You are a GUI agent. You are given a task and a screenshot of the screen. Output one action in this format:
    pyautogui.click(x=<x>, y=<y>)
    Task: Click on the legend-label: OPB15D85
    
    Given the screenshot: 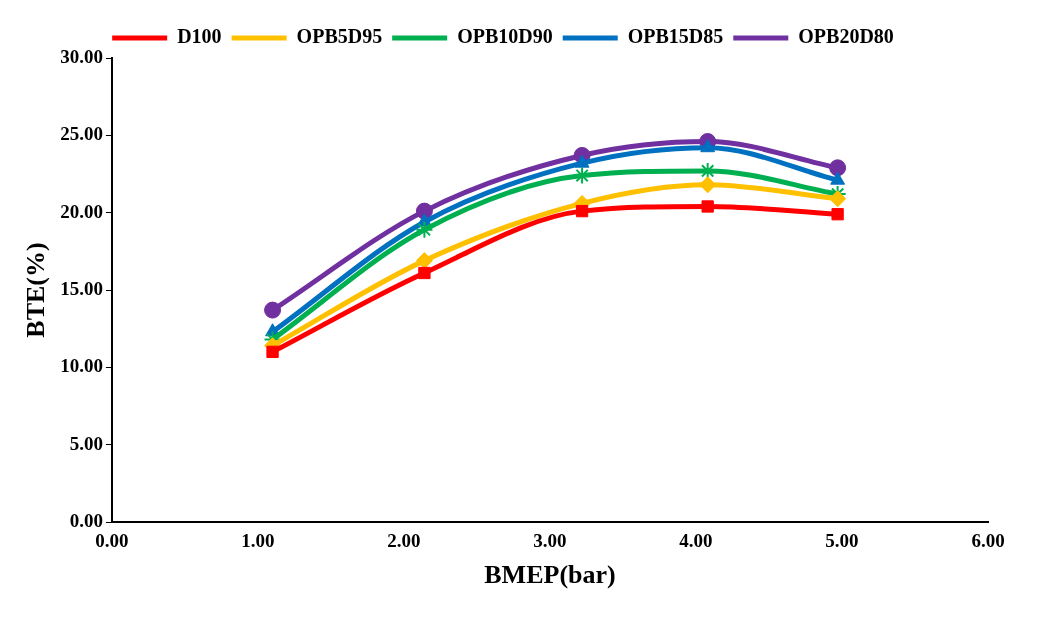 What is the action you would take?
    pyautogui.click(x=675, y=36)
    